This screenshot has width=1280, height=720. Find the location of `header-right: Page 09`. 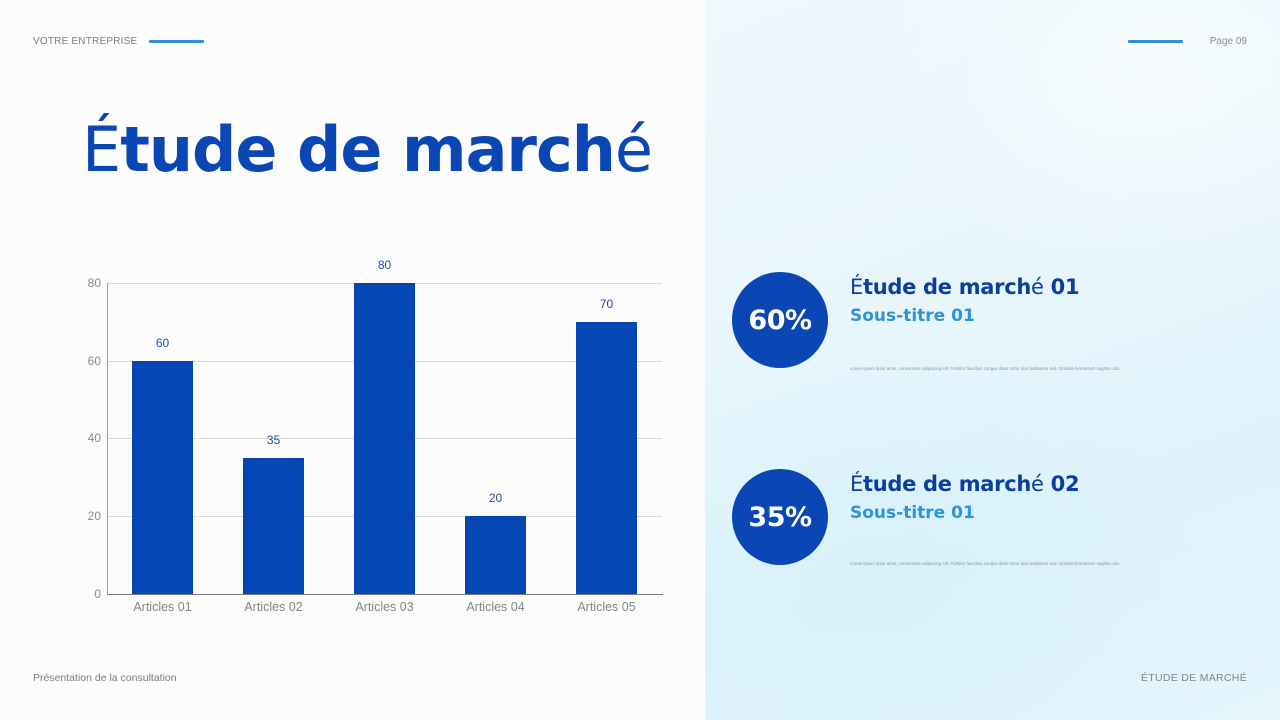

header-right: Page 09 is located at coordinates (1187, 41).